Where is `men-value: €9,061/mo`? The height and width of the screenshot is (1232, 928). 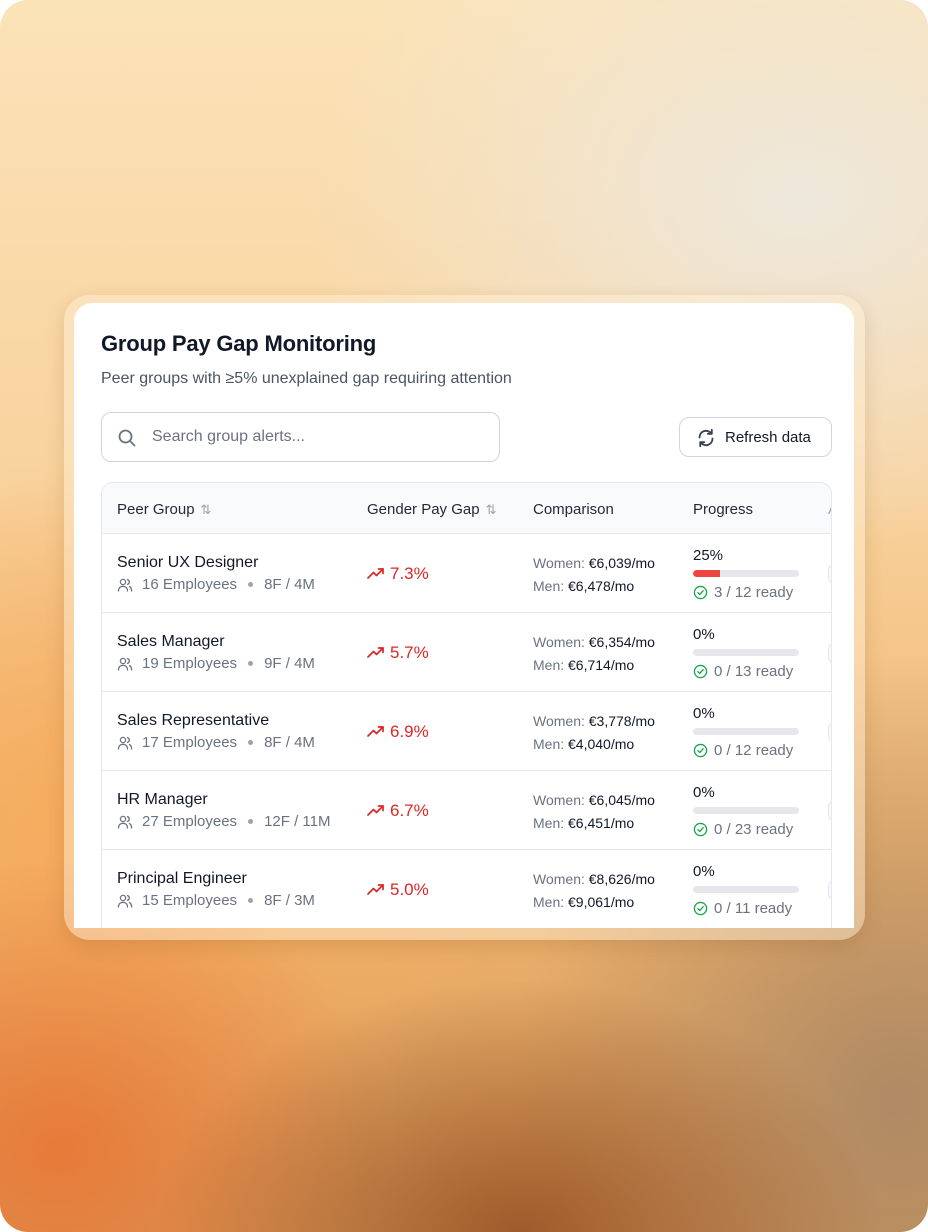
men-value: €9,061/mo is located at coordinates (601, 902).